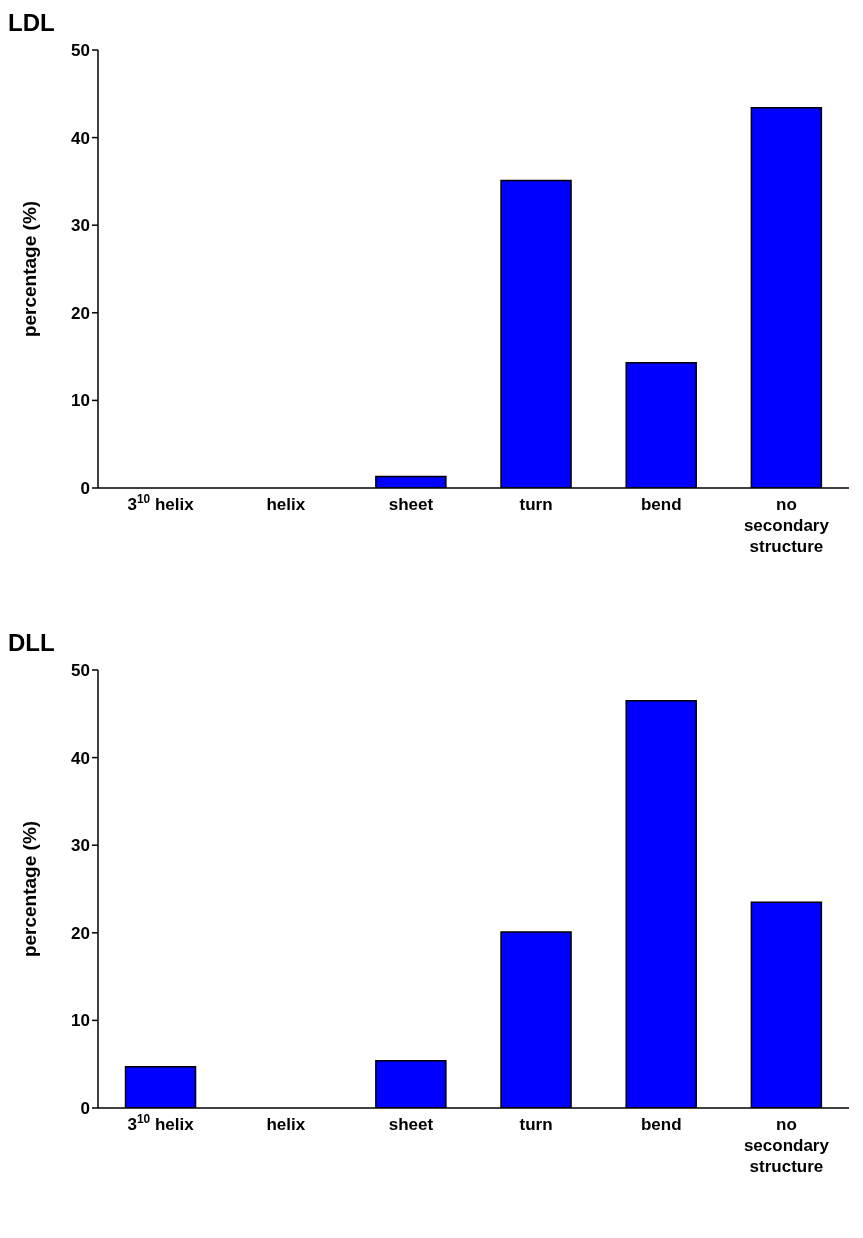 This screenshot has height=1238, width=863. Describe the element at coordinates (32, 23) in the screenshot. I see `chart-title: LDL` at that location.